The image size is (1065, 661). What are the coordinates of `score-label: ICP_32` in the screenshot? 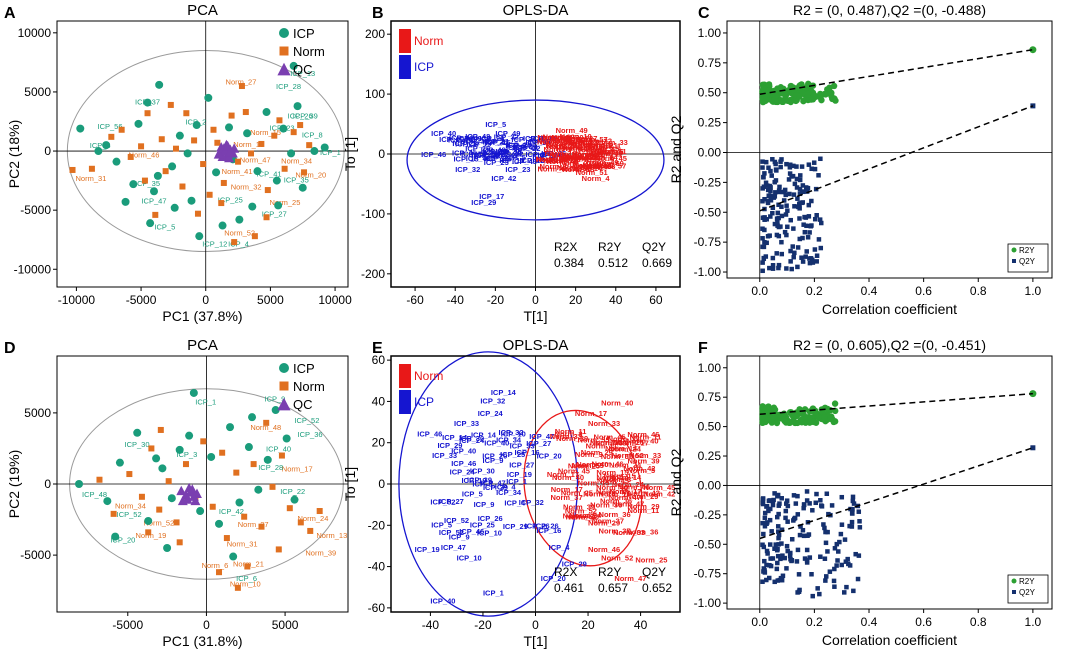 It's located at (511, 432).